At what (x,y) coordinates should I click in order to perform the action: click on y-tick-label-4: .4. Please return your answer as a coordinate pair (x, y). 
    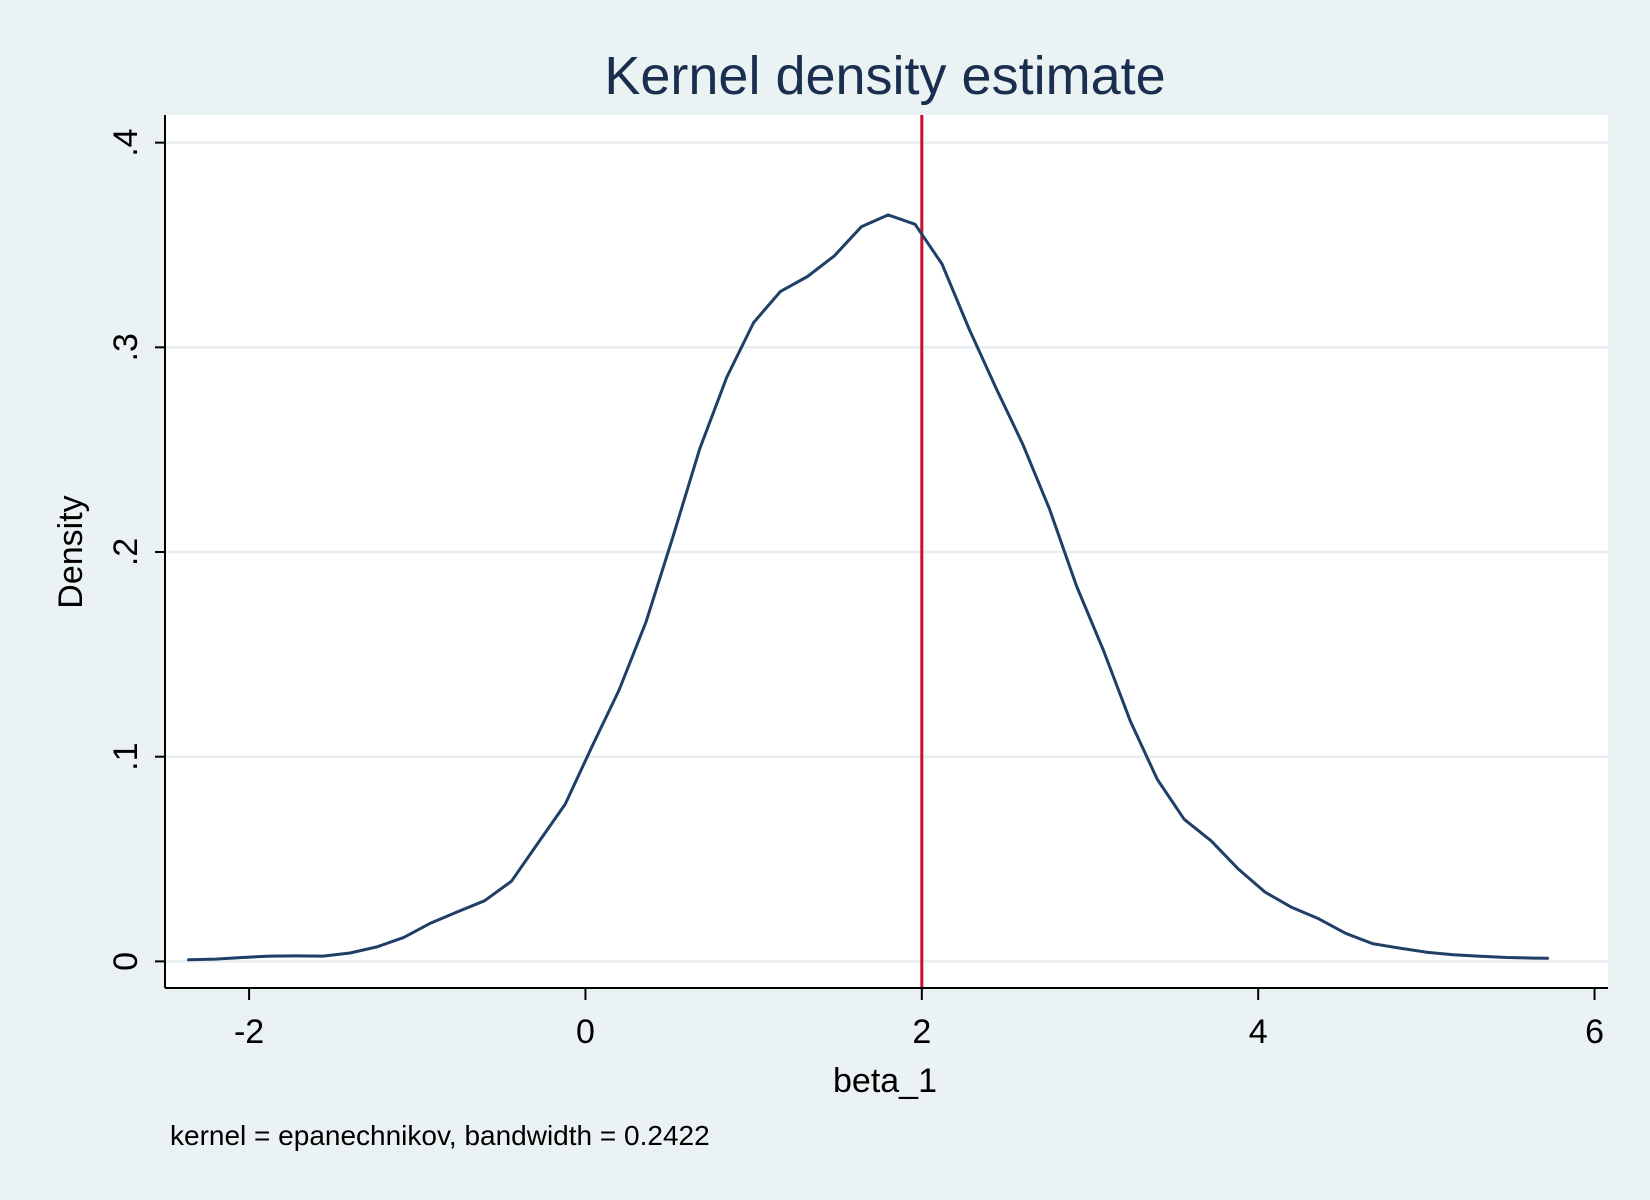
    Looking at the image, I should click on (126, 142).